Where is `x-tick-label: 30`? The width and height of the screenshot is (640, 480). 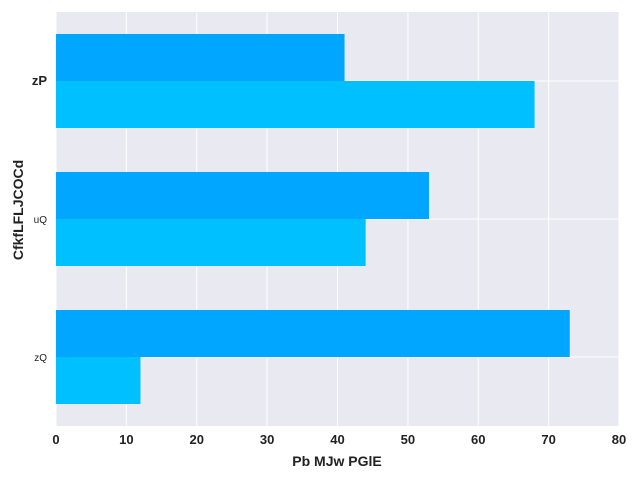 x-tick-label: 30 is located at coordinates (267, 439).